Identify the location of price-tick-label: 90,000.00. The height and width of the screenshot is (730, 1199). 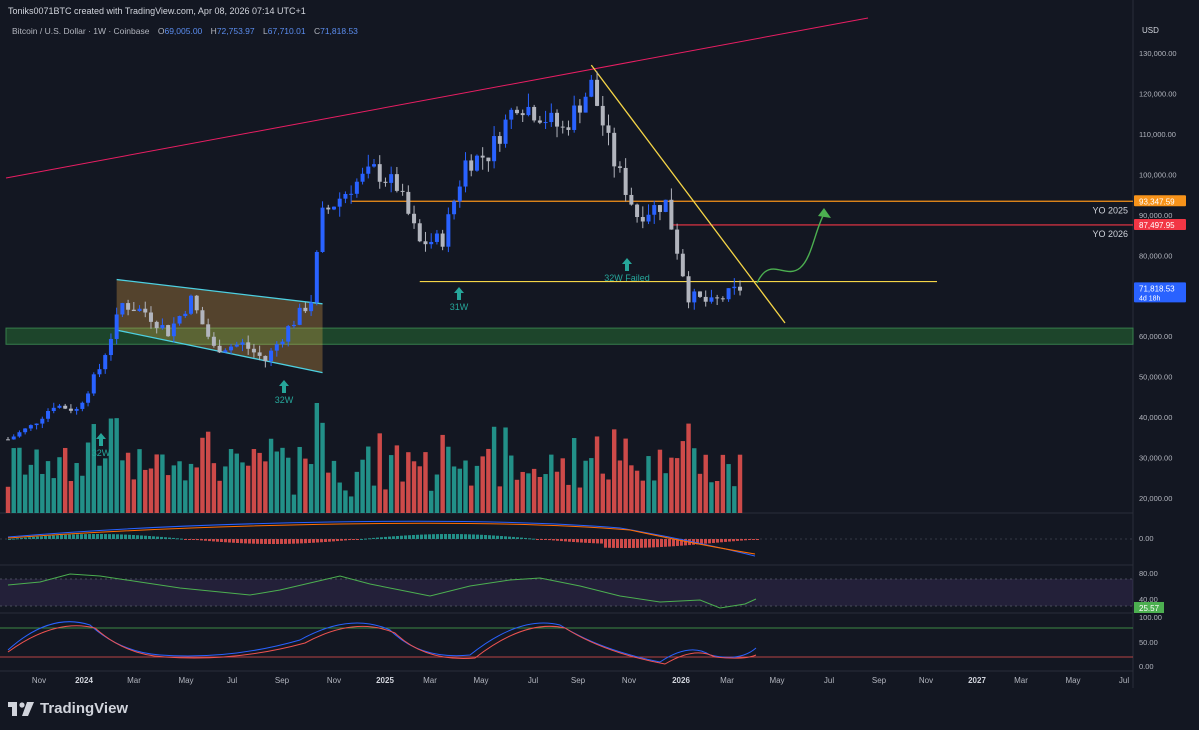
(1155, 215).